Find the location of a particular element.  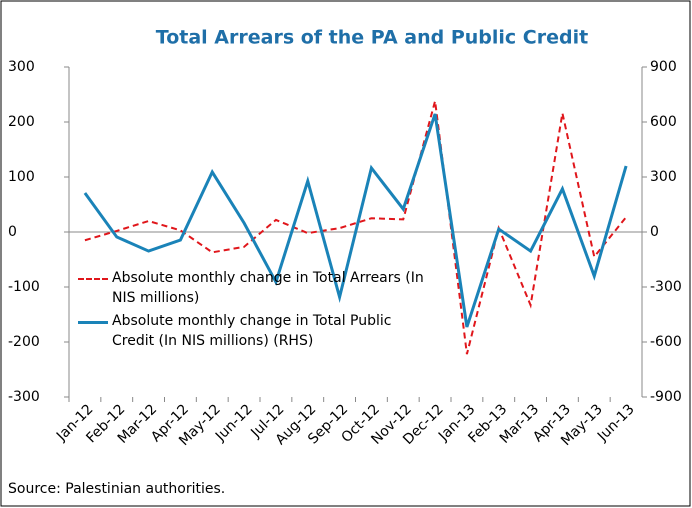

y2-tick-label: -600 is located at coordinates (666, 342).